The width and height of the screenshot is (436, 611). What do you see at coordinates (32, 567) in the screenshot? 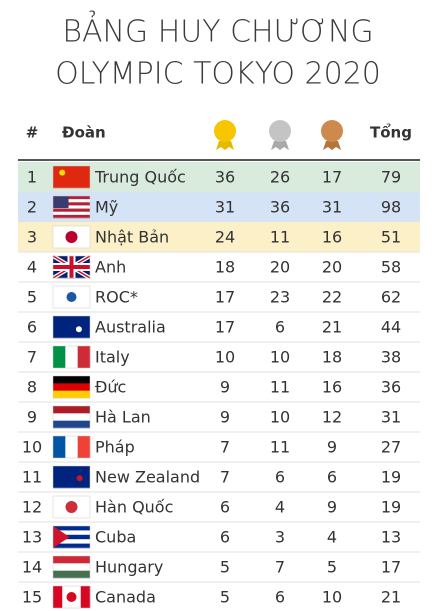
I see `cell-value: 14` at bounding box center [32, 567].